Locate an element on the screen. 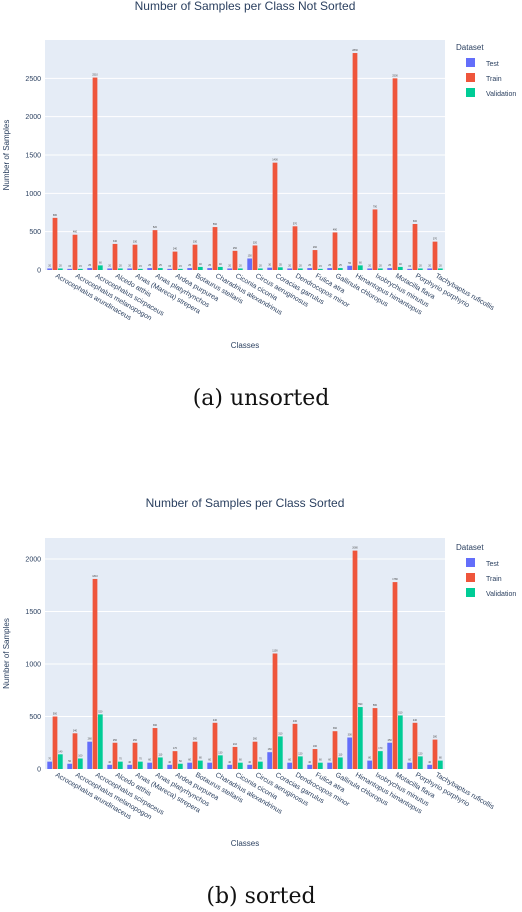 The image size is (522, 912). bar-value-label: 580 is located at coordinates (375, 705).